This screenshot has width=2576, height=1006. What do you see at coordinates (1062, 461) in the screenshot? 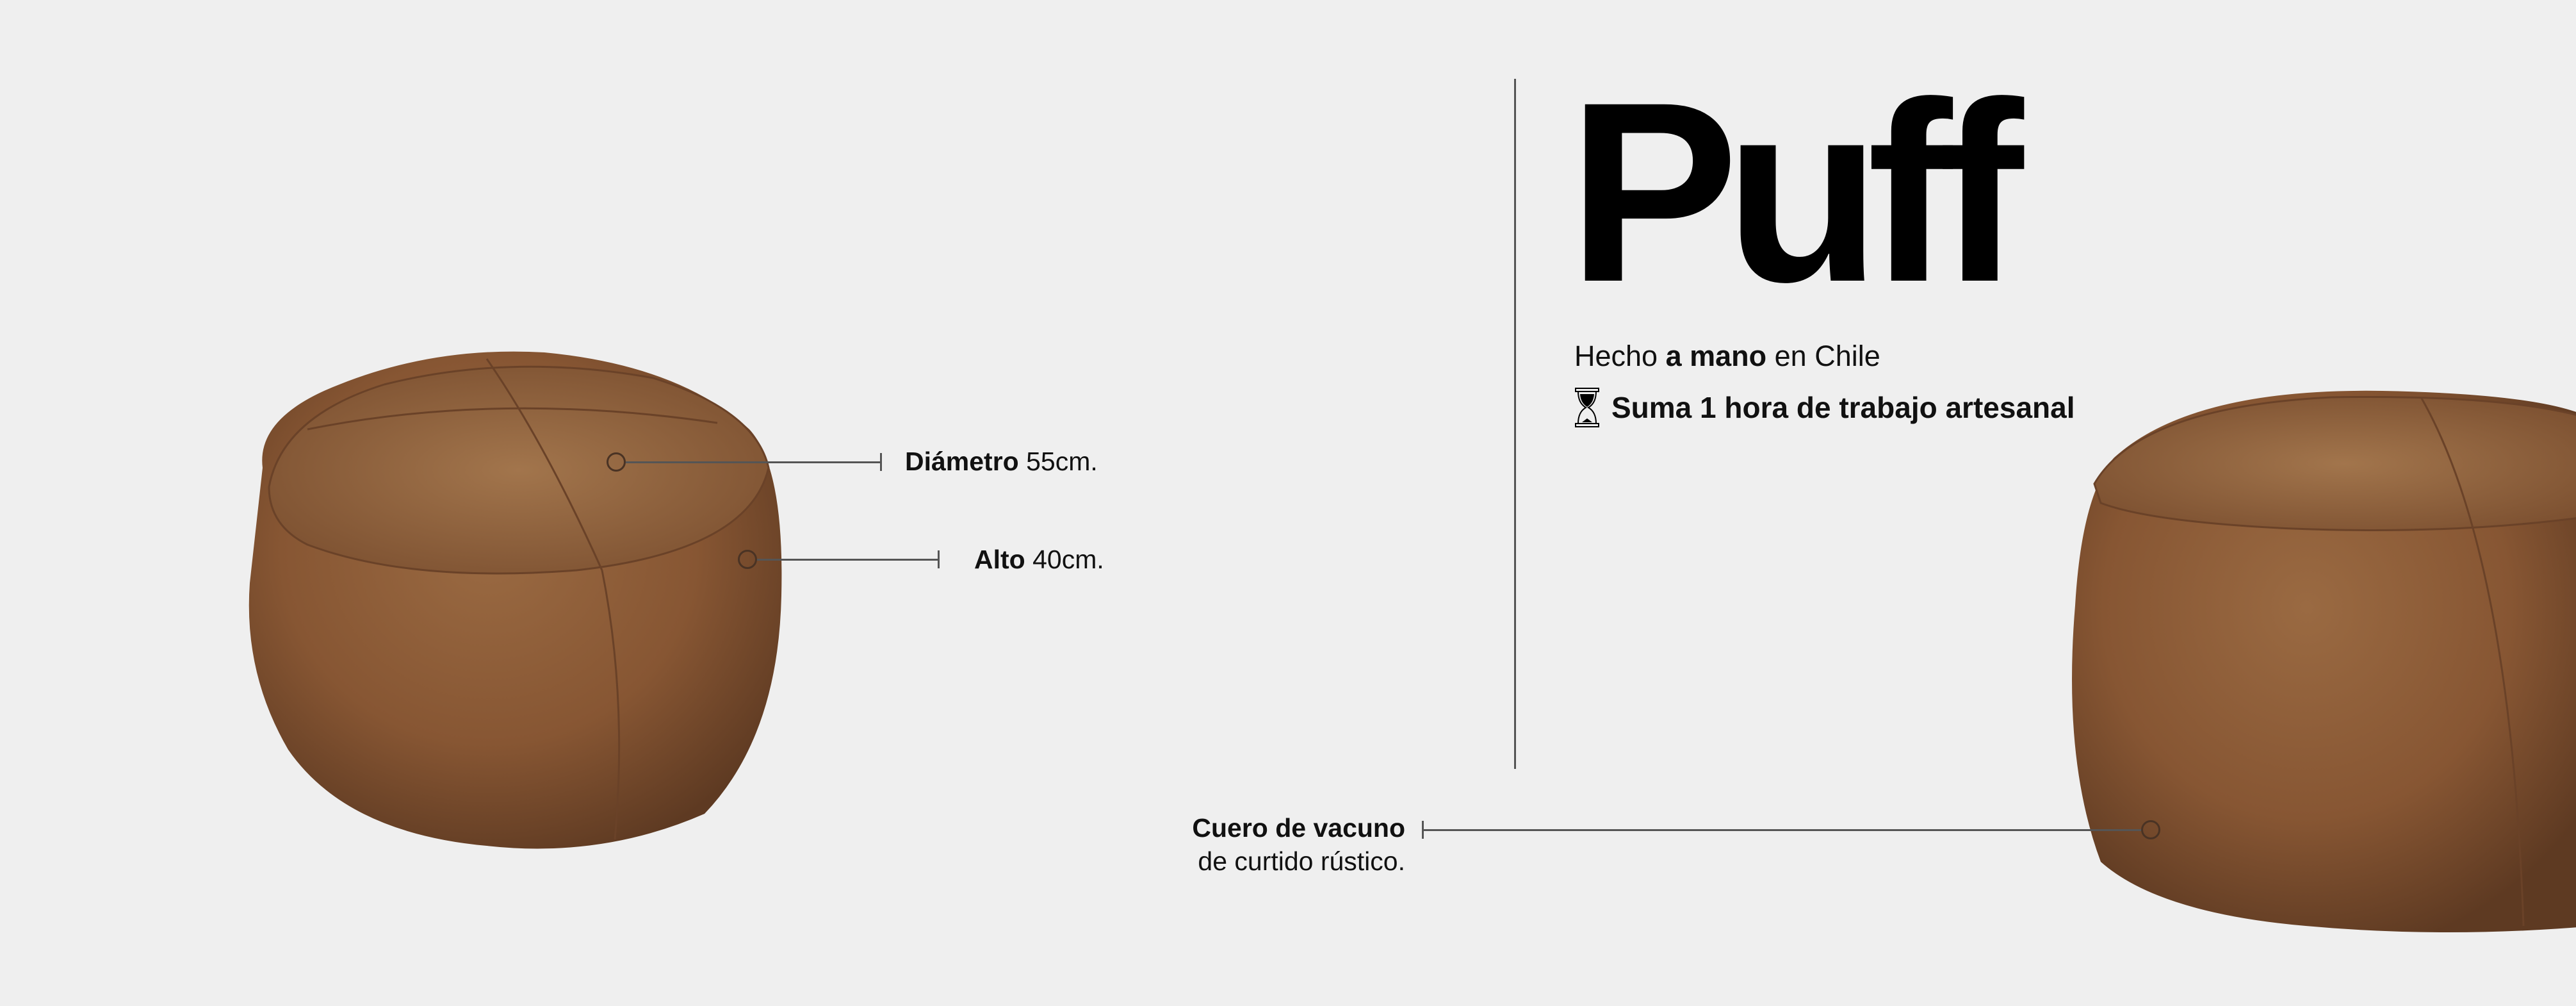
I see `diameter-value: 55cm.` at bounding box center [1062, 461].